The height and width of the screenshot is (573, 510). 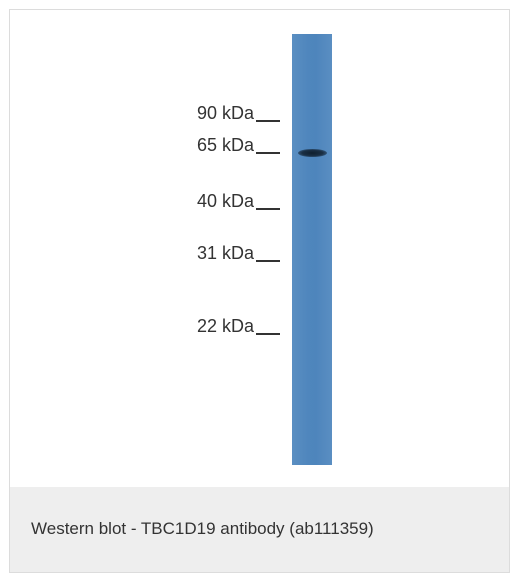 What do you see at coordinates (312, 249) in the screenshot?
I see `blot-lane` at bounding box center [312, 249].